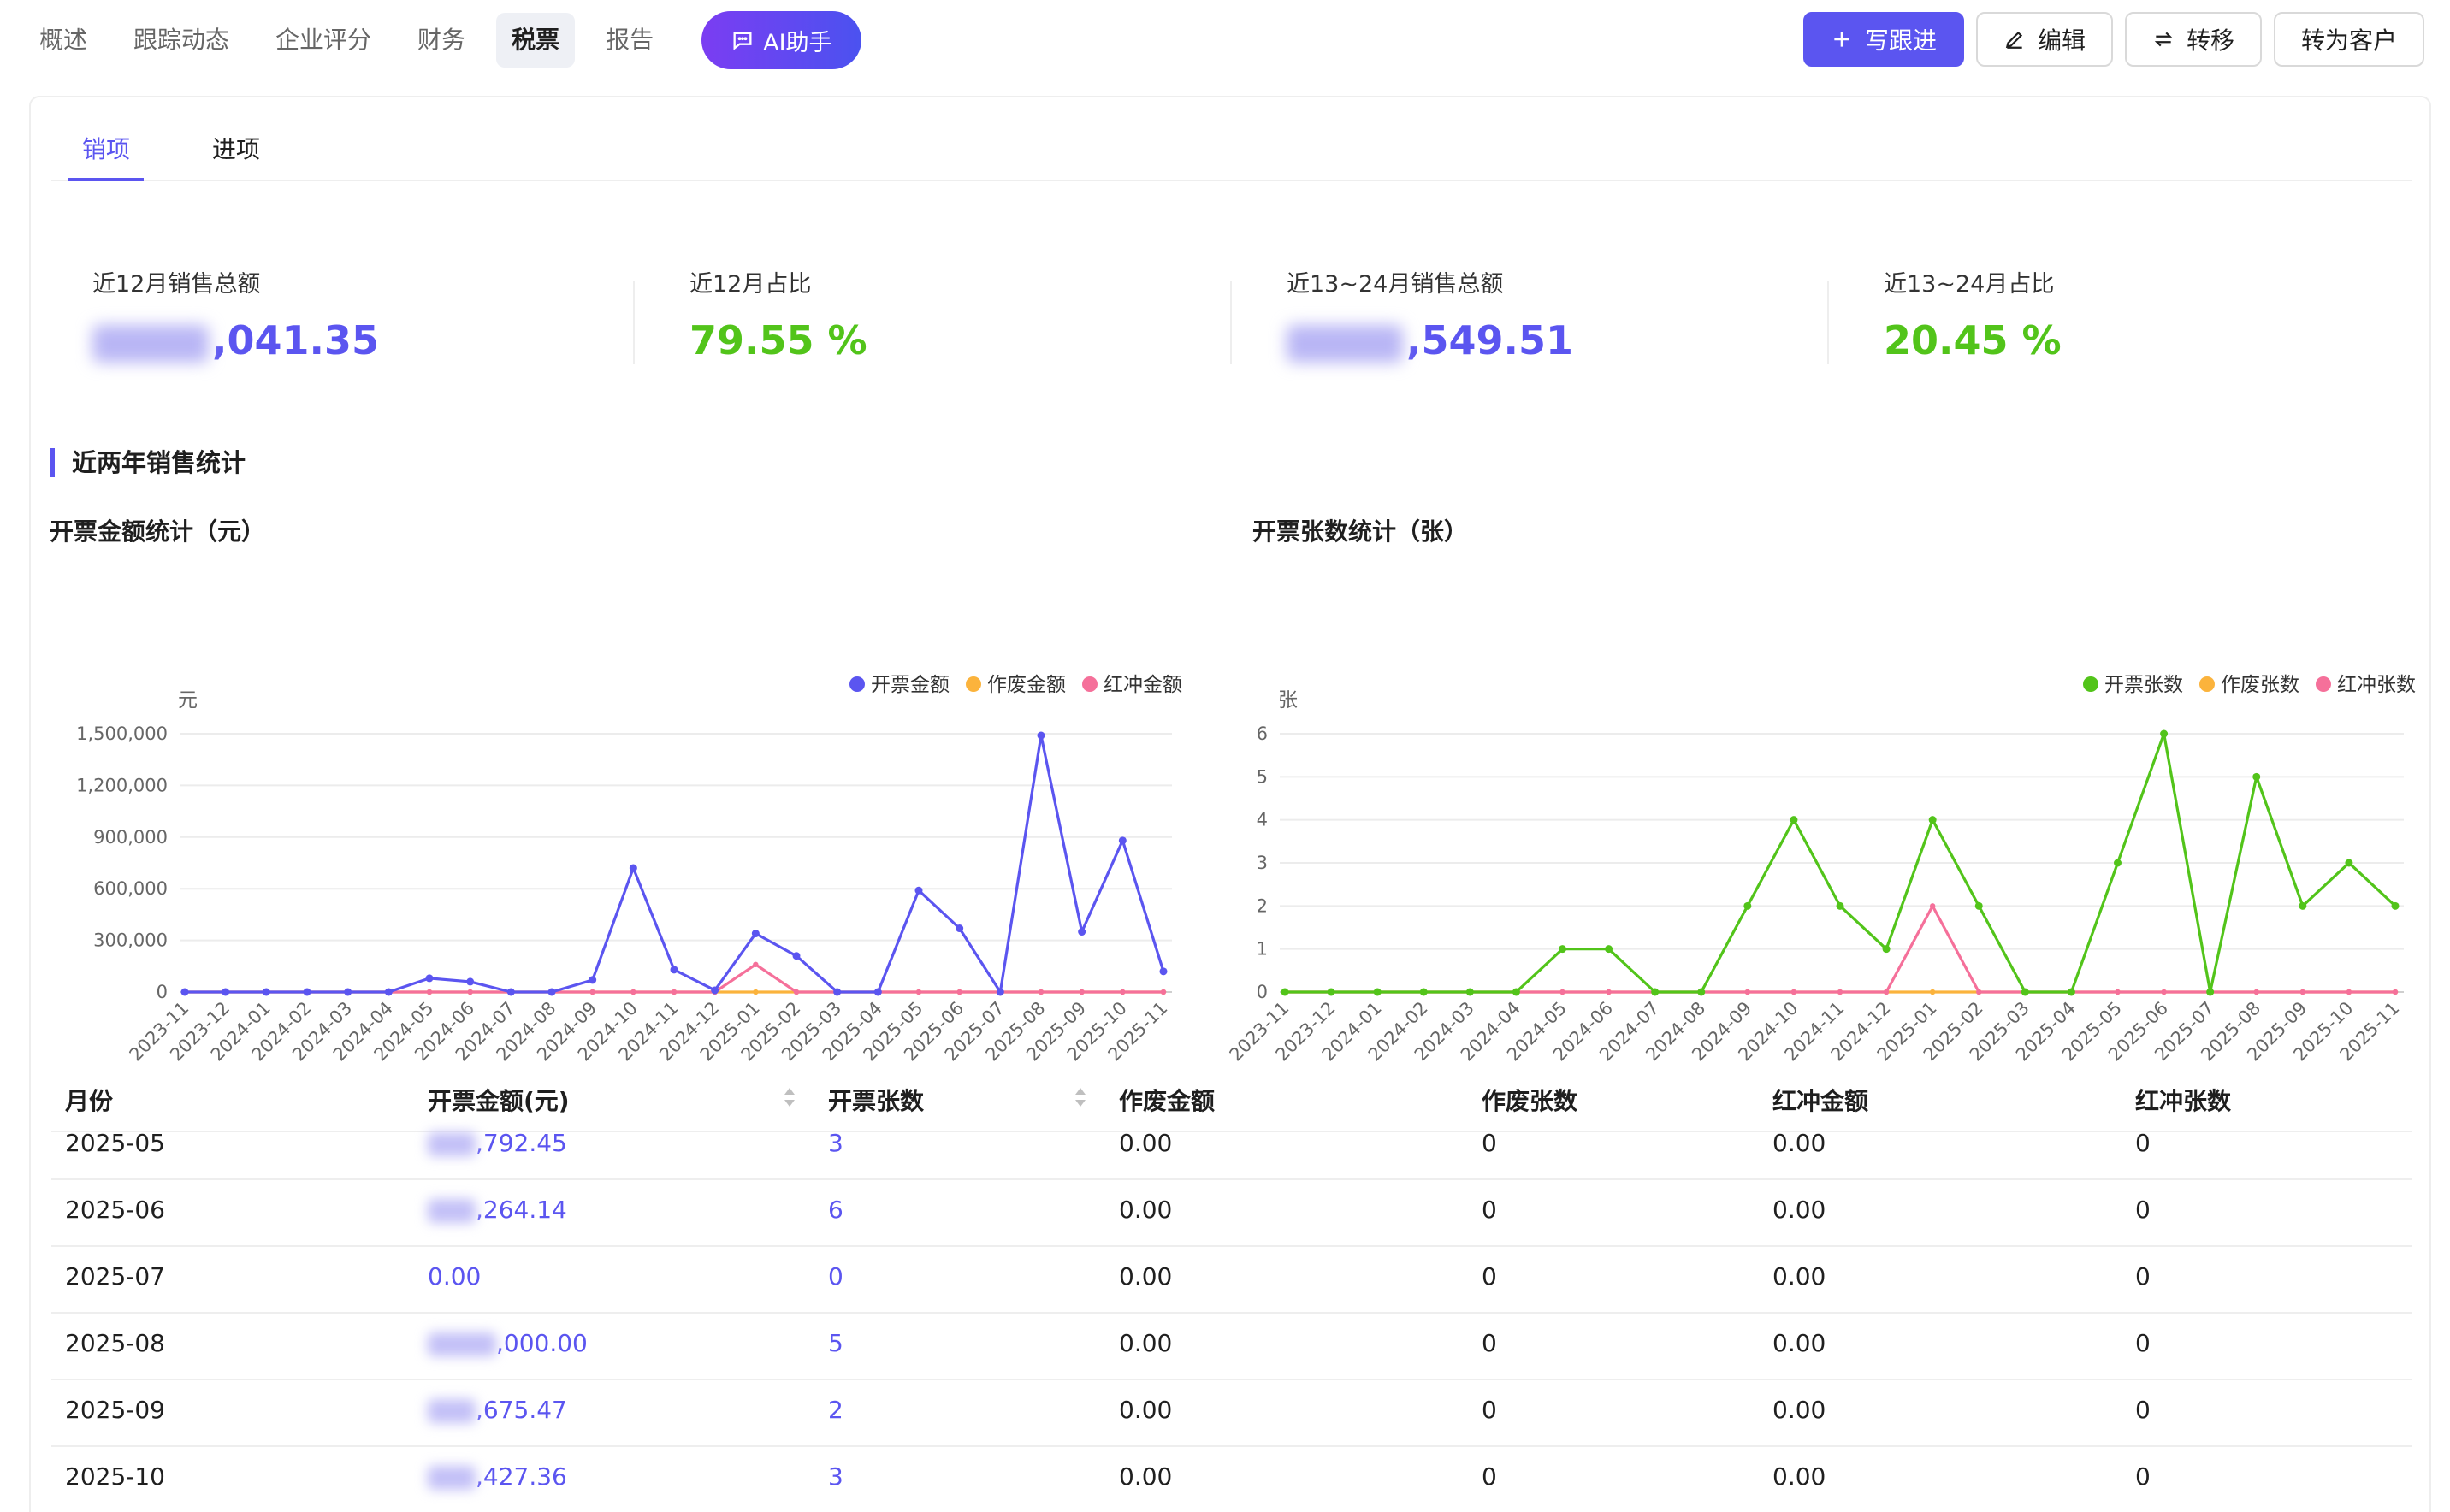 This screenshot has height=1512, width=2450. Describe the element at coordinates (877, 1101) in the screenshot. I see `col-count: 开票张数` at that location.